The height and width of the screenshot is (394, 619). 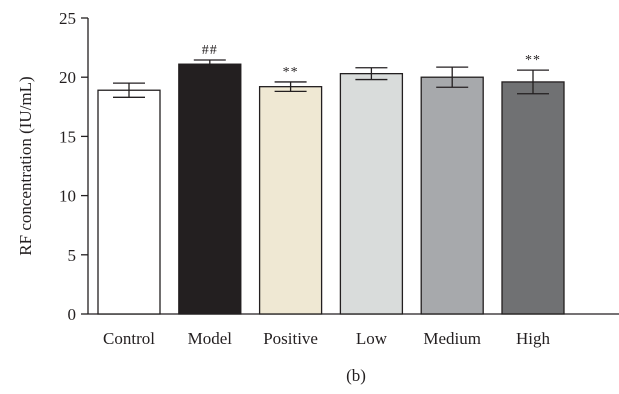 I want to click on y-tick-label: 5, so click(x=72, y=255).